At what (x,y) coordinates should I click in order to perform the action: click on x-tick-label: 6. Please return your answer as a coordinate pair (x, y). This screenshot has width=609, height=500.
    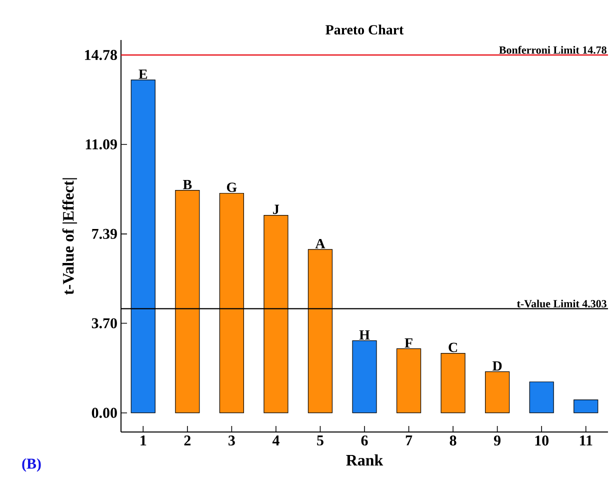
    Looking at the image, I should click on (364, 441).